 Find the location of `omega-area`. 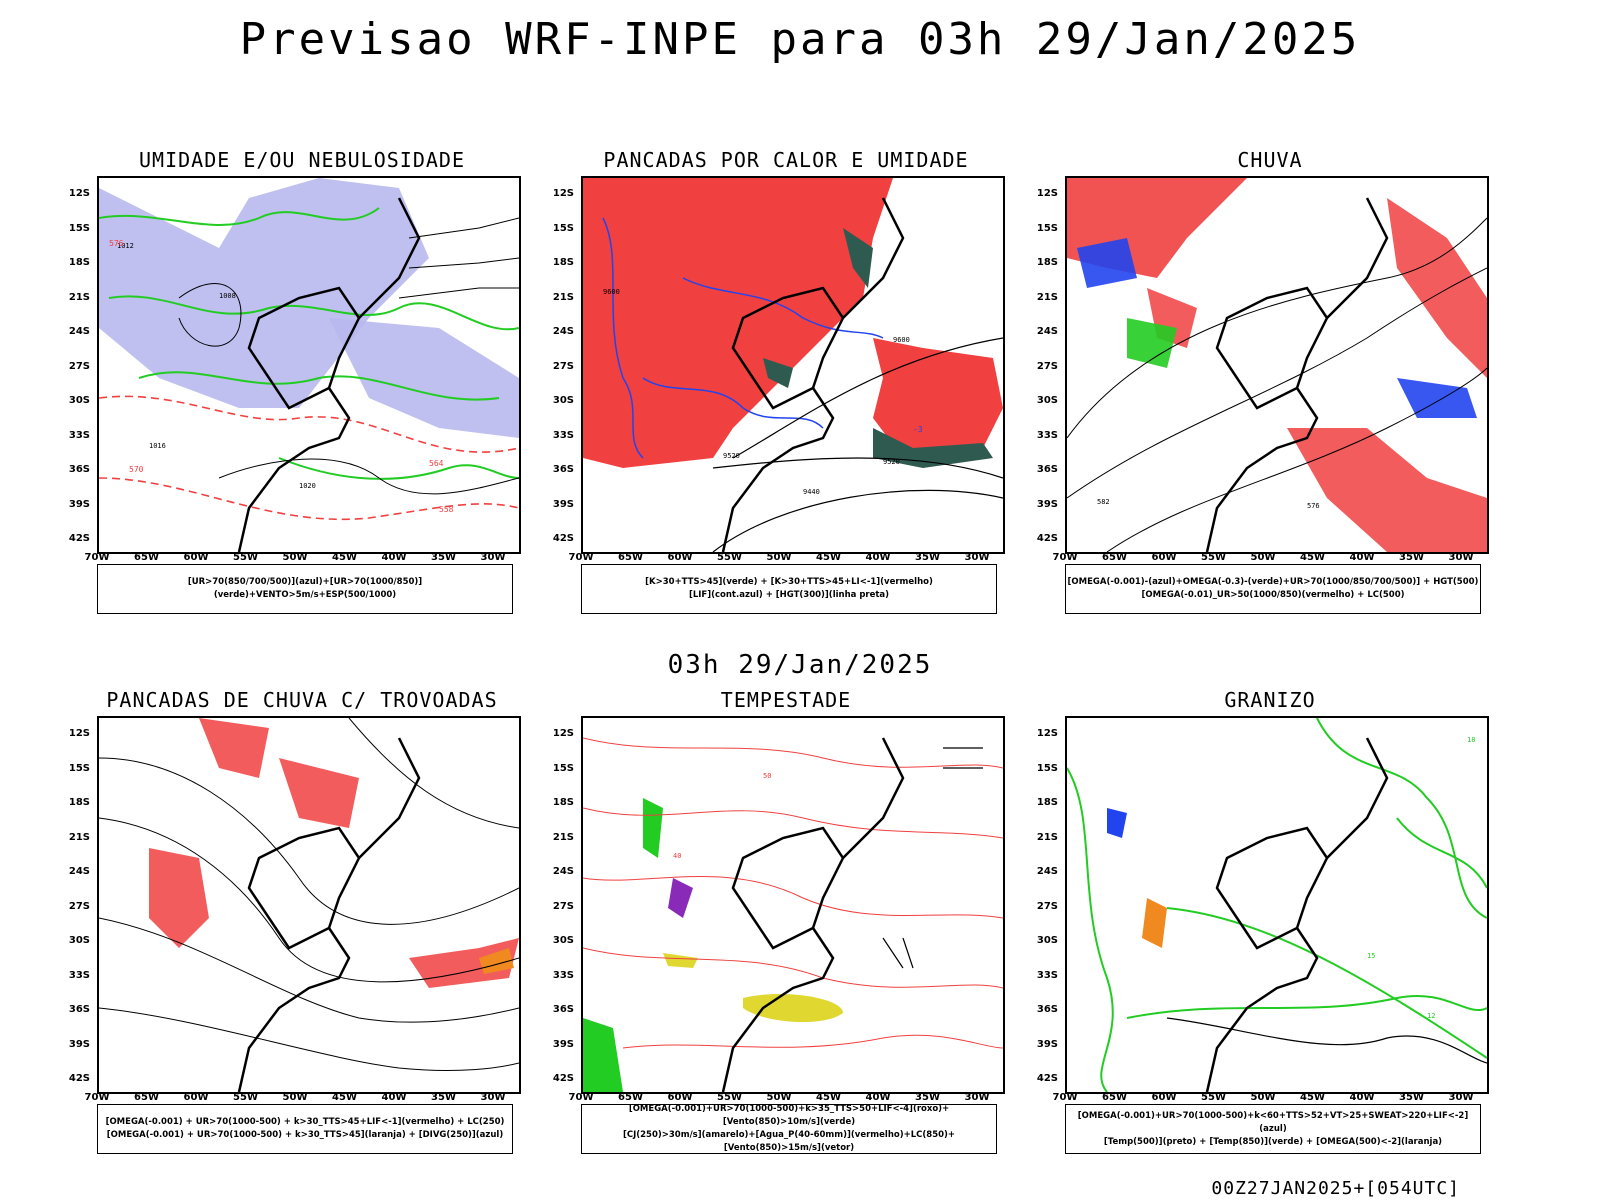

omega-area is located at coordinates (1437, 398).